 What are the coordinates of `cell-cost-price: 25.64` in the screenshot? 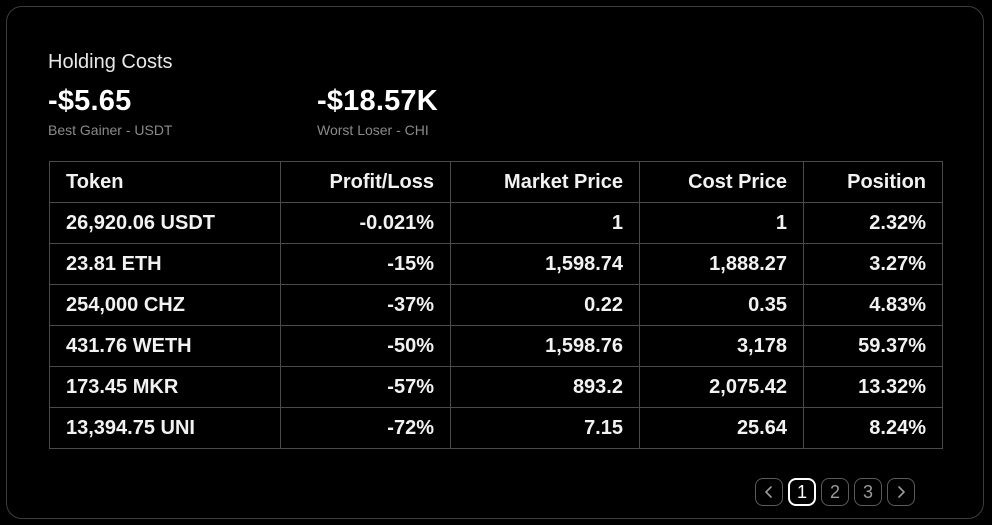 It's located at (721, 428).